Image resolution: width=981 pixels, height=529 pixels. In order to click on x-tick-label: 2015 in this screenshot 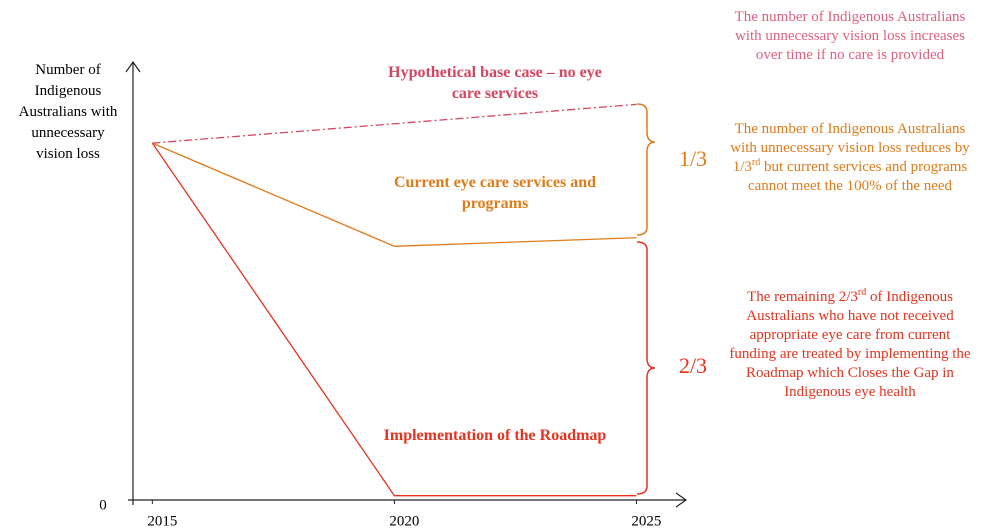, I will do `click(162, 521)`.